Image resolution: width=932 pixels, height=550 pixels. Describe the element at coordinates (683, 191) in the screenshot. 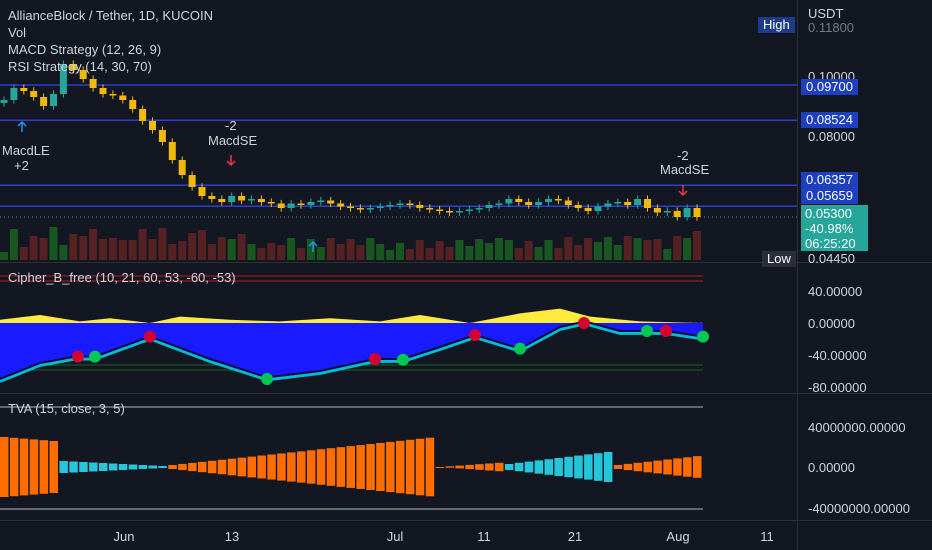

I see `macdse2-arrow` at that location.